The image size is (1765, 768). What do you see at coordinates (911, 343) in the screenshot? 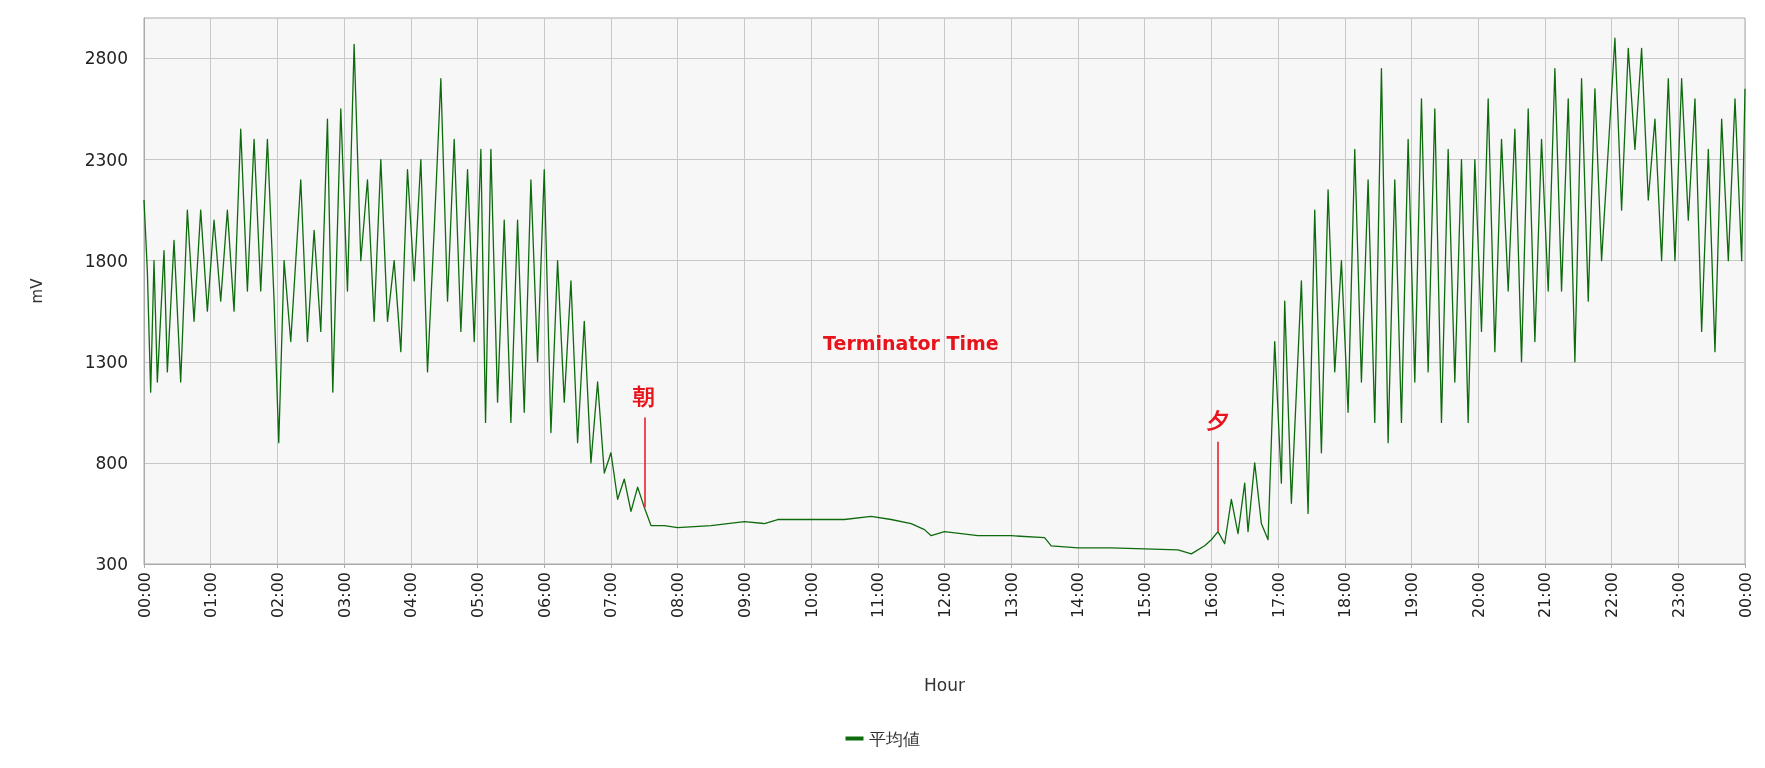
I see `annotation: Terminator Time` at bounding box center [911, 343].